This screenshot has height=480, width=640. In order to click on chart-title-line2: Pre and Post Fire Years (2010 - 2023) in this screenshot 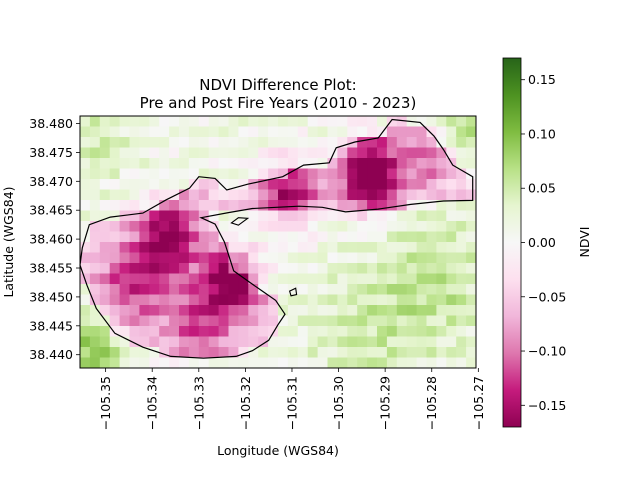, I will do `click(278, 103)`.